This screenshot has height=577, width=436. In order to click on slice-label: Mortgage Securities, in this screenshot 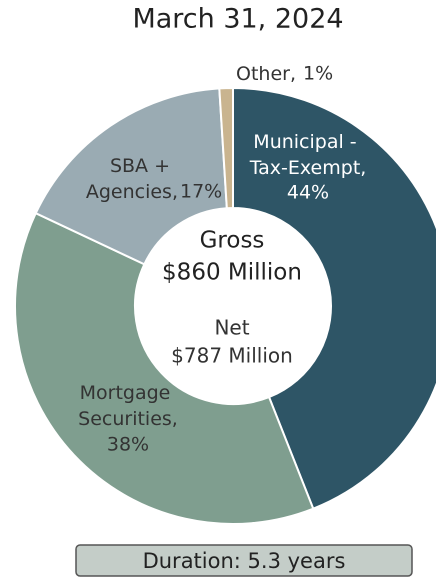, I will do `click(128, 406)`.